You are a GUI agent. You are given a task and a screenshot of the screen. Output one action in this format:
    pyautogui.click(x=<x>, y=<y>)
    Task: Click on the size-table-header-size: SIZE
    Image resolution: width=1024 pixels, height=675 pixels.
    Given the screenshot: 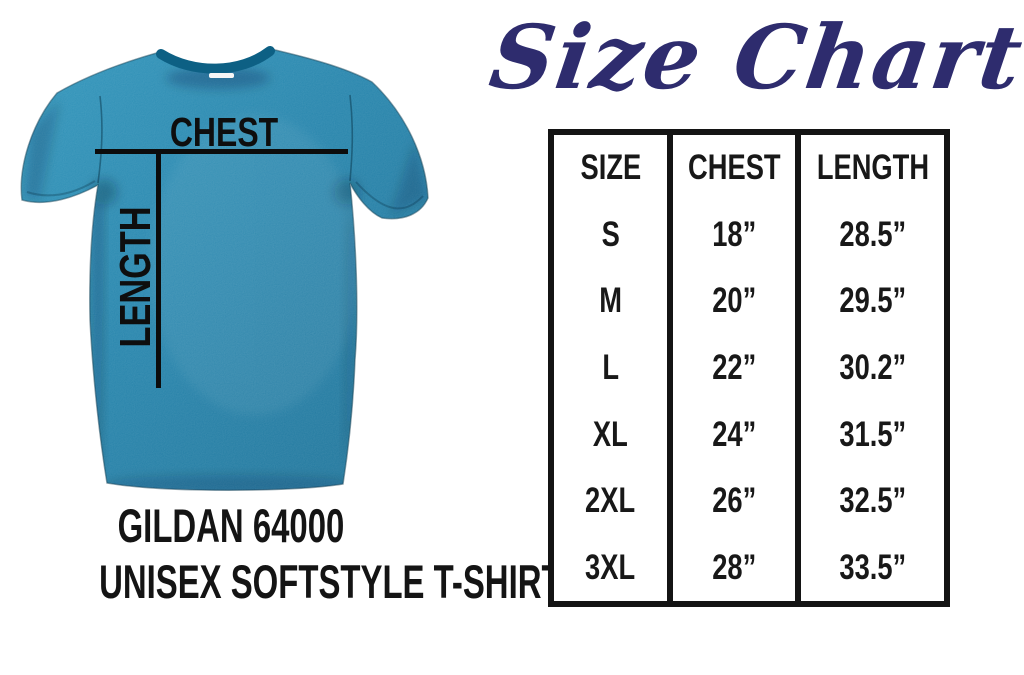 What is the action you would take?
    pyautogui.click(x=613, y=168)
    